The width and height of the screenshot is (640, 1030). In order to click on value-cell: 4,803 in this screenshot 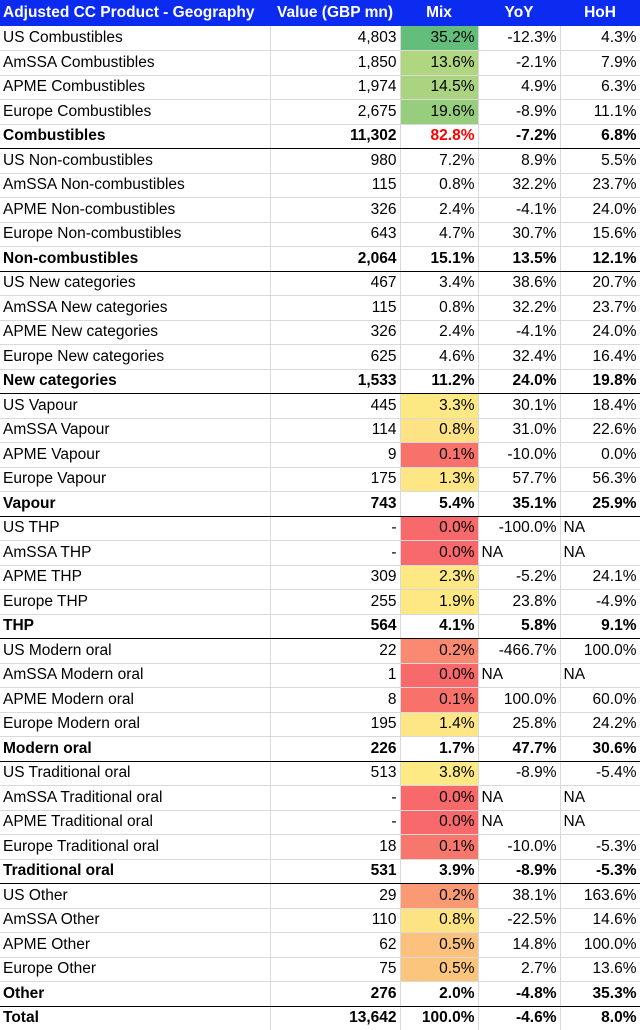, I will do `click(335, 38)`.